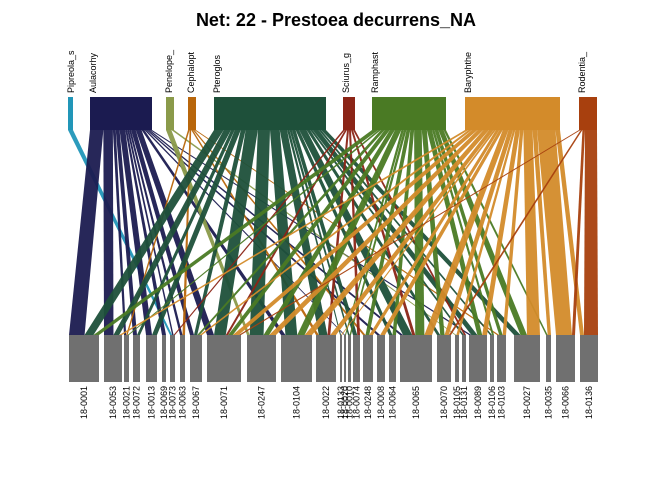 The height and width of the screenshot is (480, 672). What do you see at coordinates (464, 402) in the screenshot?
I see `lower-node-label: 18-0131` at bounding box center [464, 402].